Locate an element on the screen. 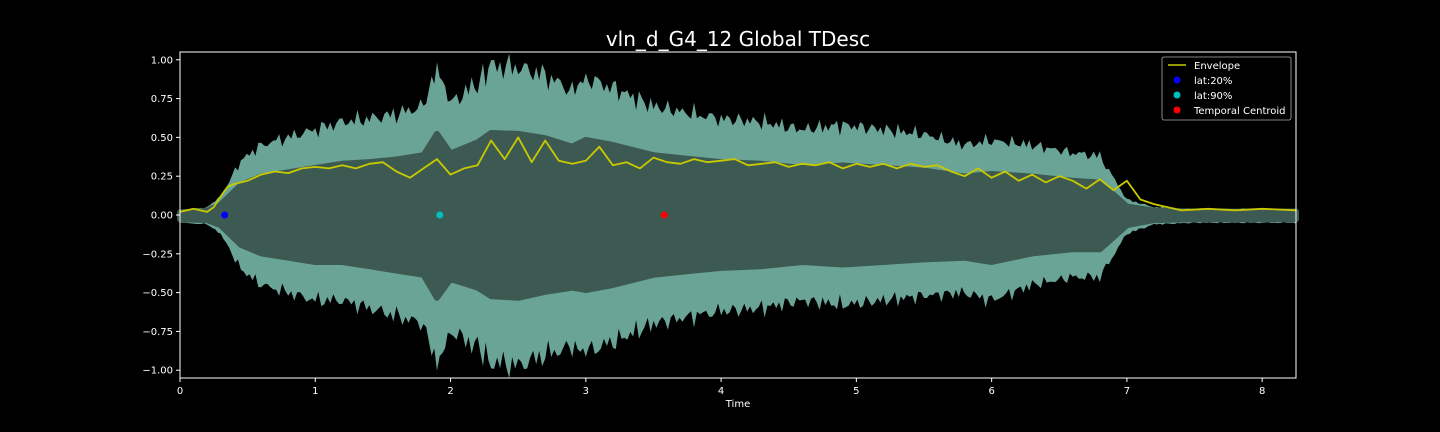 The image size is (1440, 432). x-tick-label: 8 is located at coordinates (1262, 391).